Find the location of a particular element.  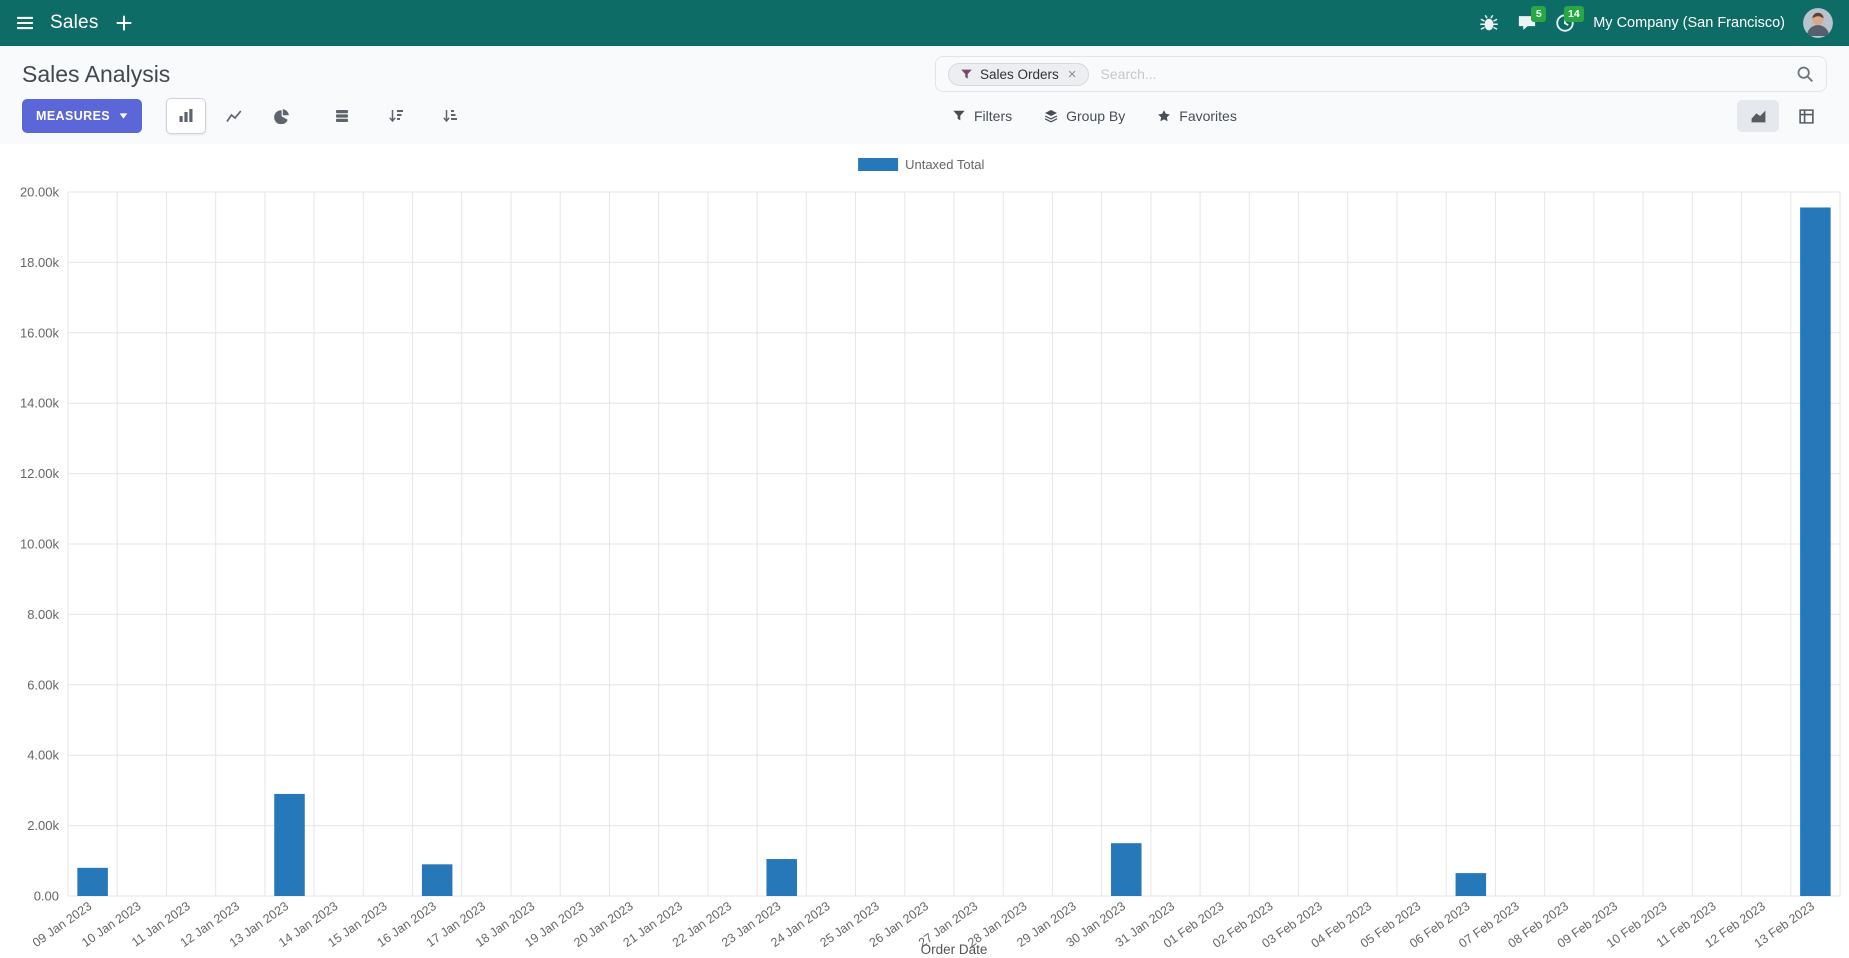

area-chart-icon is located at coordinates (1758, 116).